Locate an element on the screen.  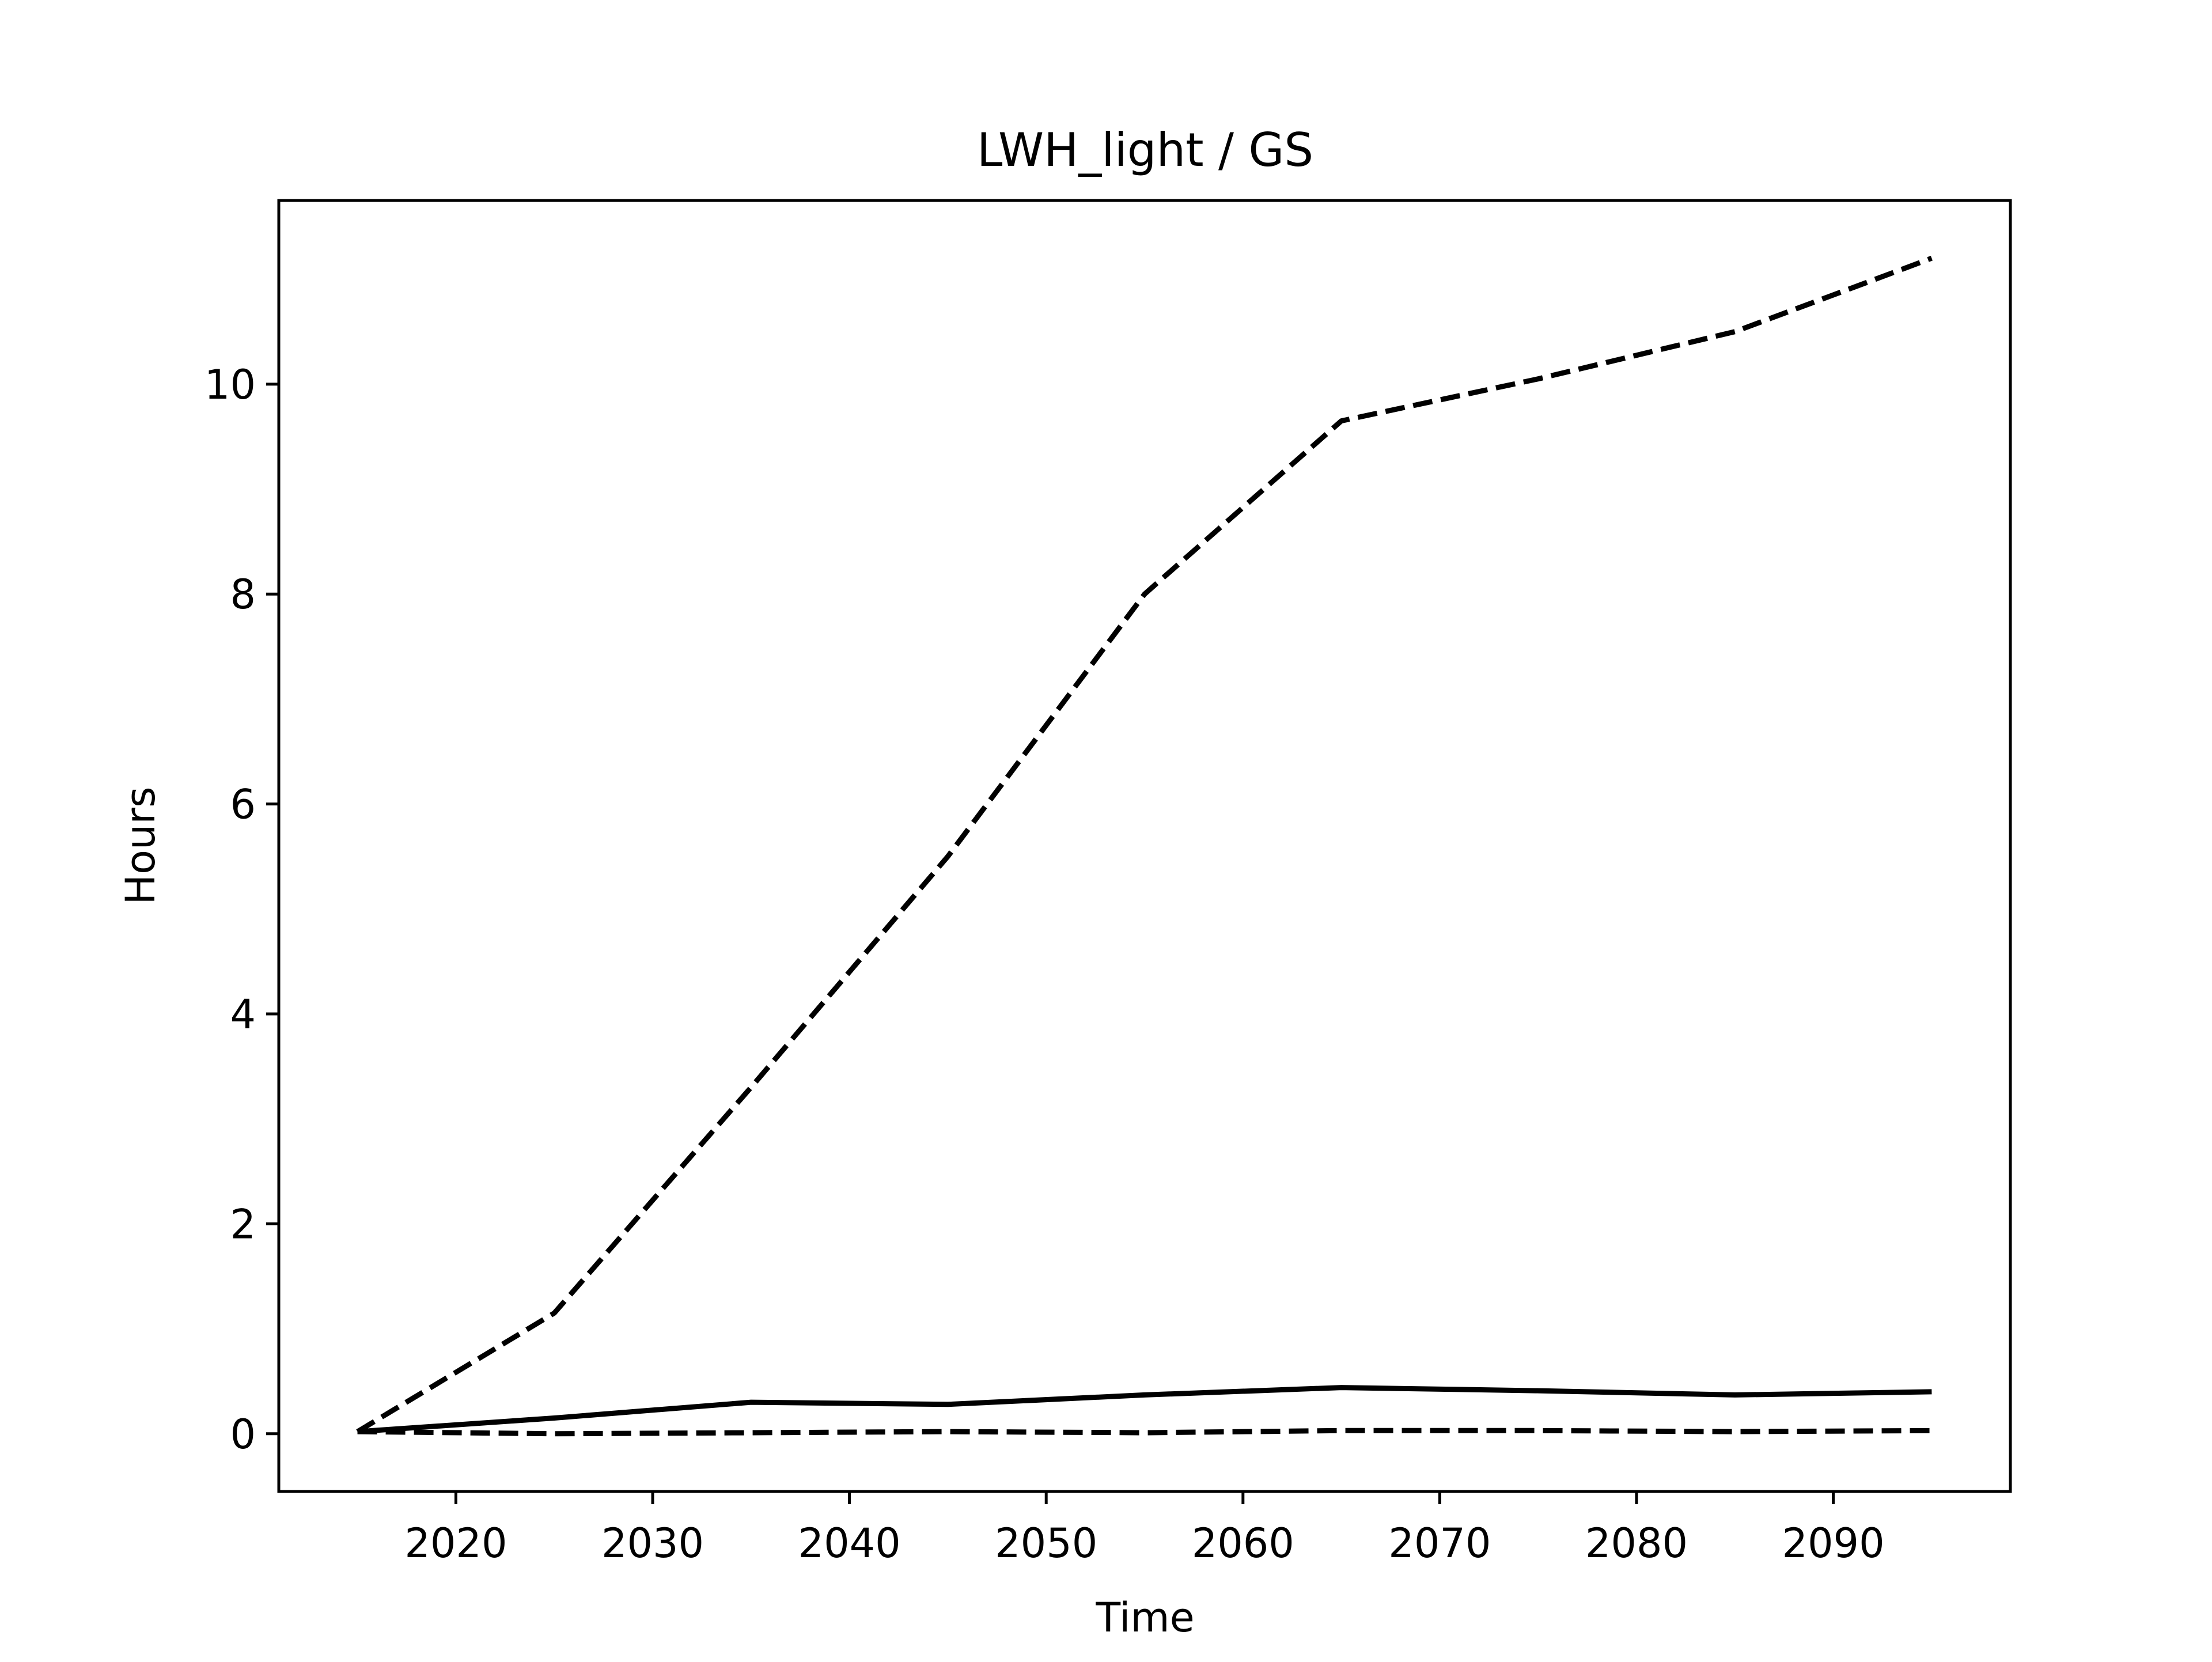
x-tick-label: 2090 is located at coordinates (1833, 1543).